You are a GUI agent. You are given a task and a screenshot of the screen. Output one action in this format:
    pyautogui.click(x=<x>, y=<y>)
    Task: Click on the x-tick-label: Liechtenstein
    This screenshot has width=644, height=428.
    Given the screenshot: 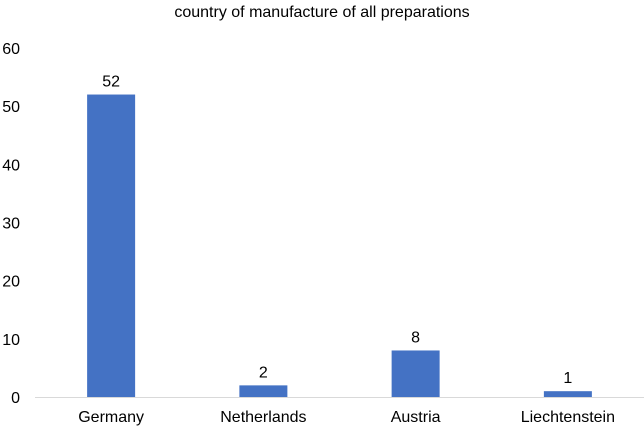 What is the action you would take?
    pyautogui.click(x=568, y=417)
    